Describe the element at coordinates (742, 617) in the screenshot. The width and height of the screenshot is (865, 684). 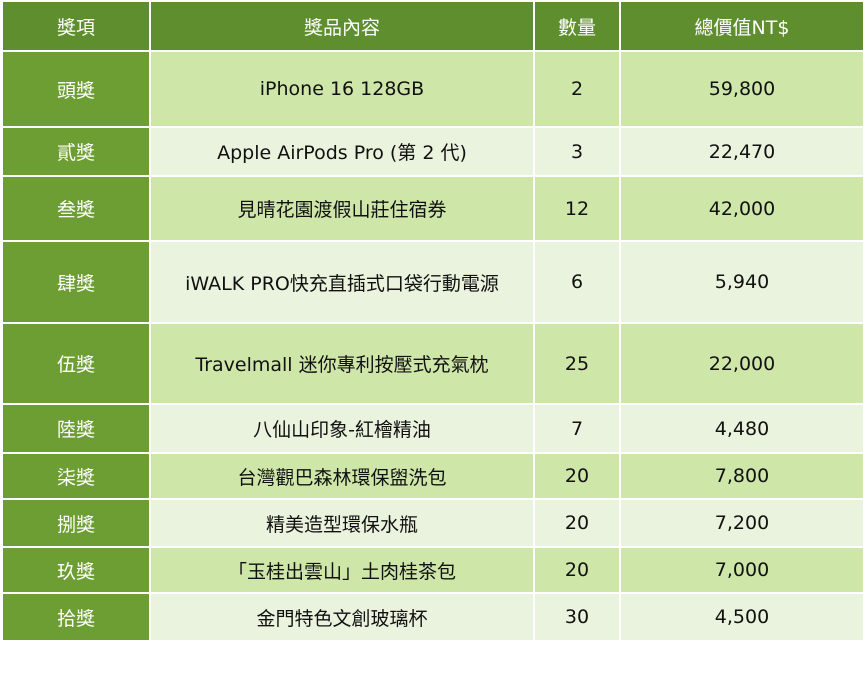
I see `table-cell: 4,500` at that location.